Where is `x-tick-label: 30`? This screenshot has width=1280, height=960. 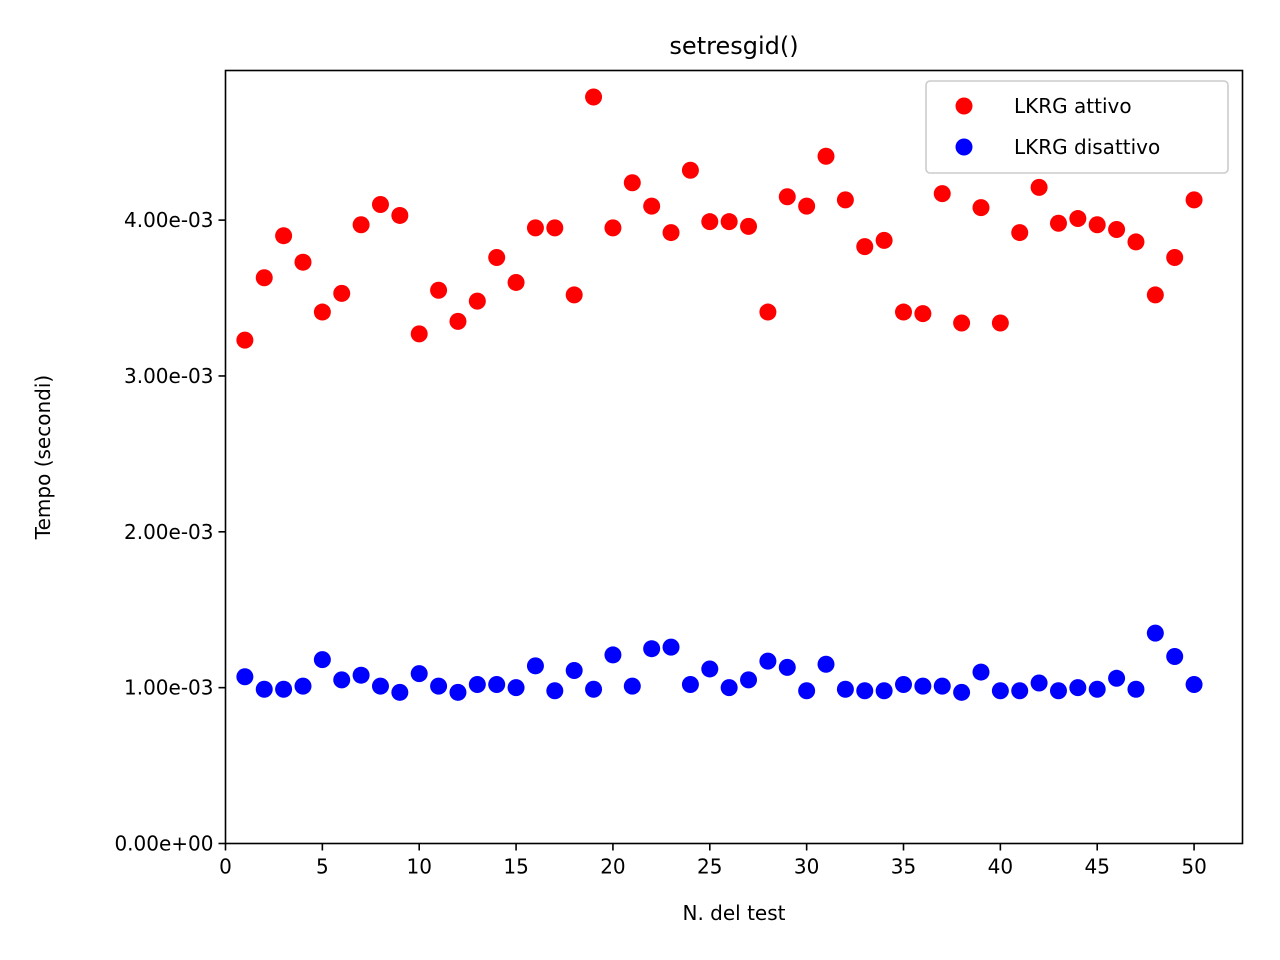
x-tick-label: 30 is located at coordinates (806, 867).